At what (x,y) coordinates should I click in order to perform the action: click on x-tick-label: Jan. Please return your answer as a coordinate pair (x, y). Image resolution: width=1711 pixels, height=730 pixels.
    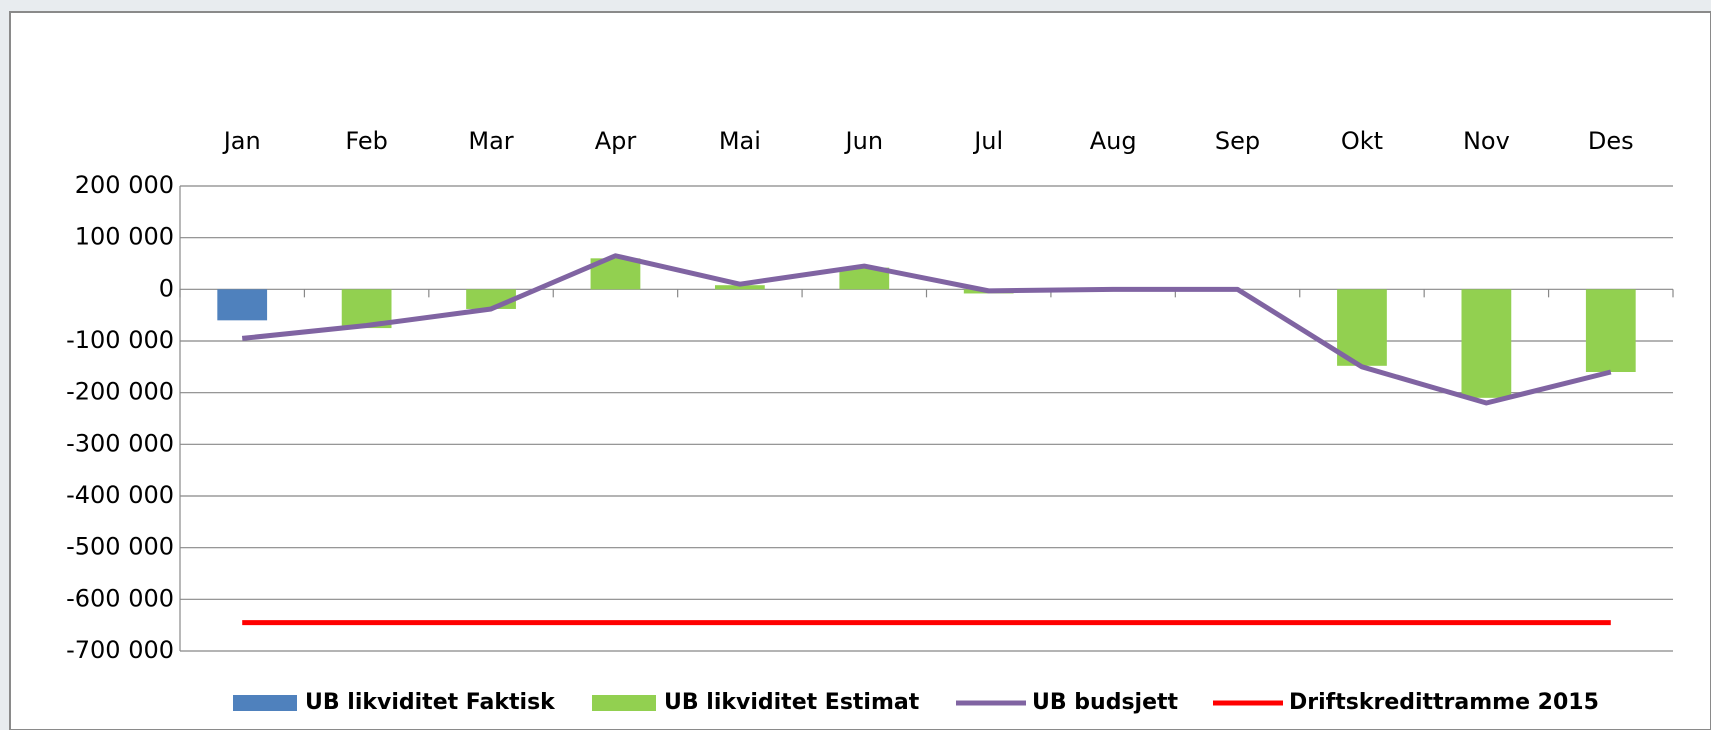
    Looking at the image, I should click on (241, 141).